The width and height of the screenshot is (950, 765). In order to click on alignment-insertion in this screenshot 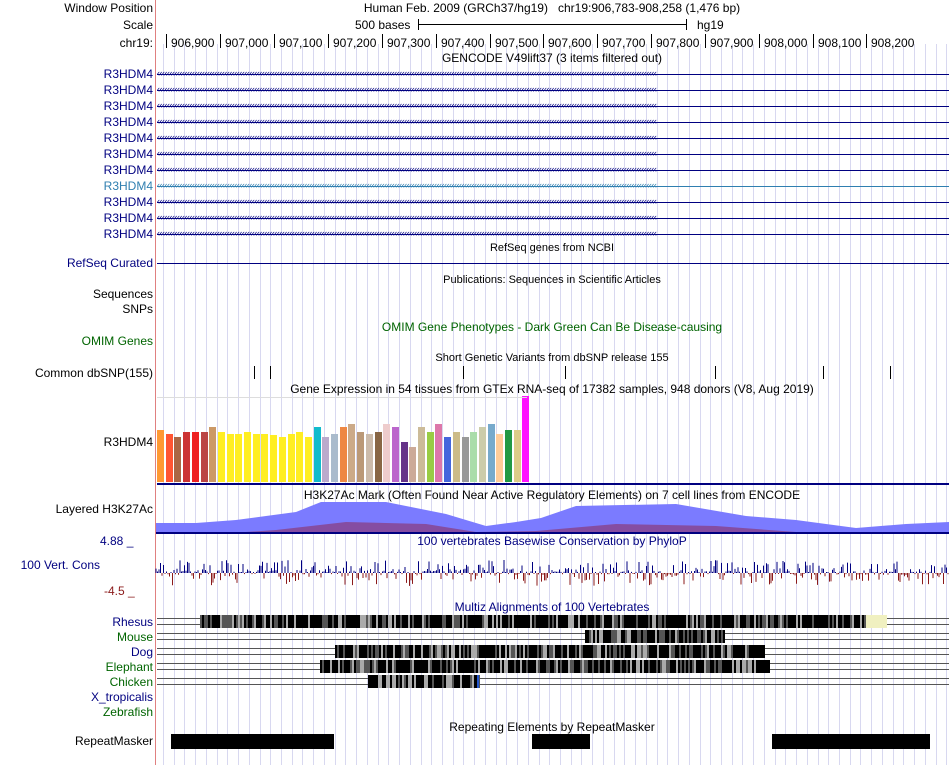, I will do `click(876, 621)`.